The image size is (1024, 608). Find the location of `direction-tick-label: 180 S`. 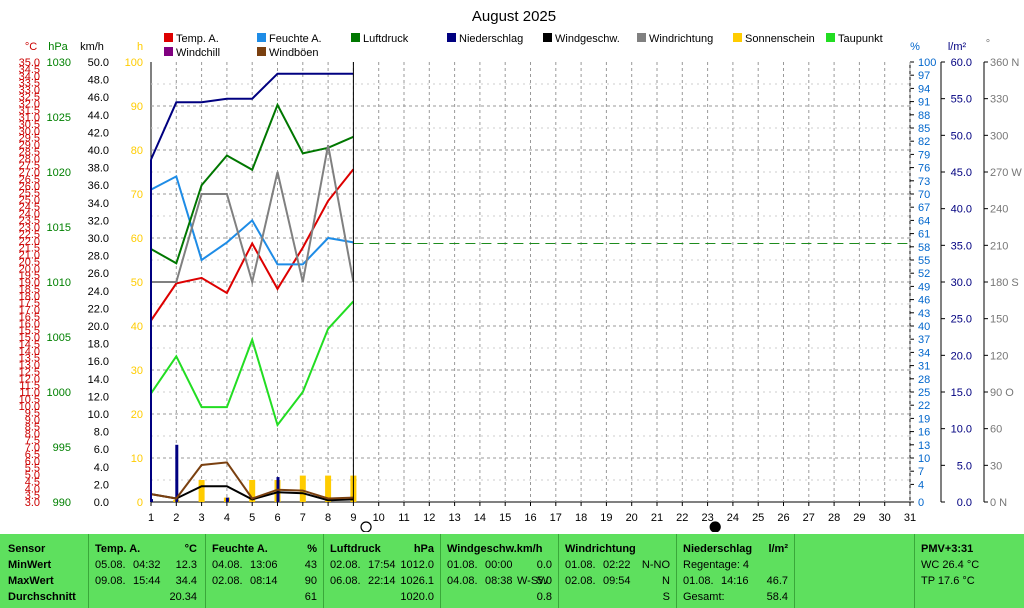

direction-tick-label: 180 S is located at coordinates (1004, 283).